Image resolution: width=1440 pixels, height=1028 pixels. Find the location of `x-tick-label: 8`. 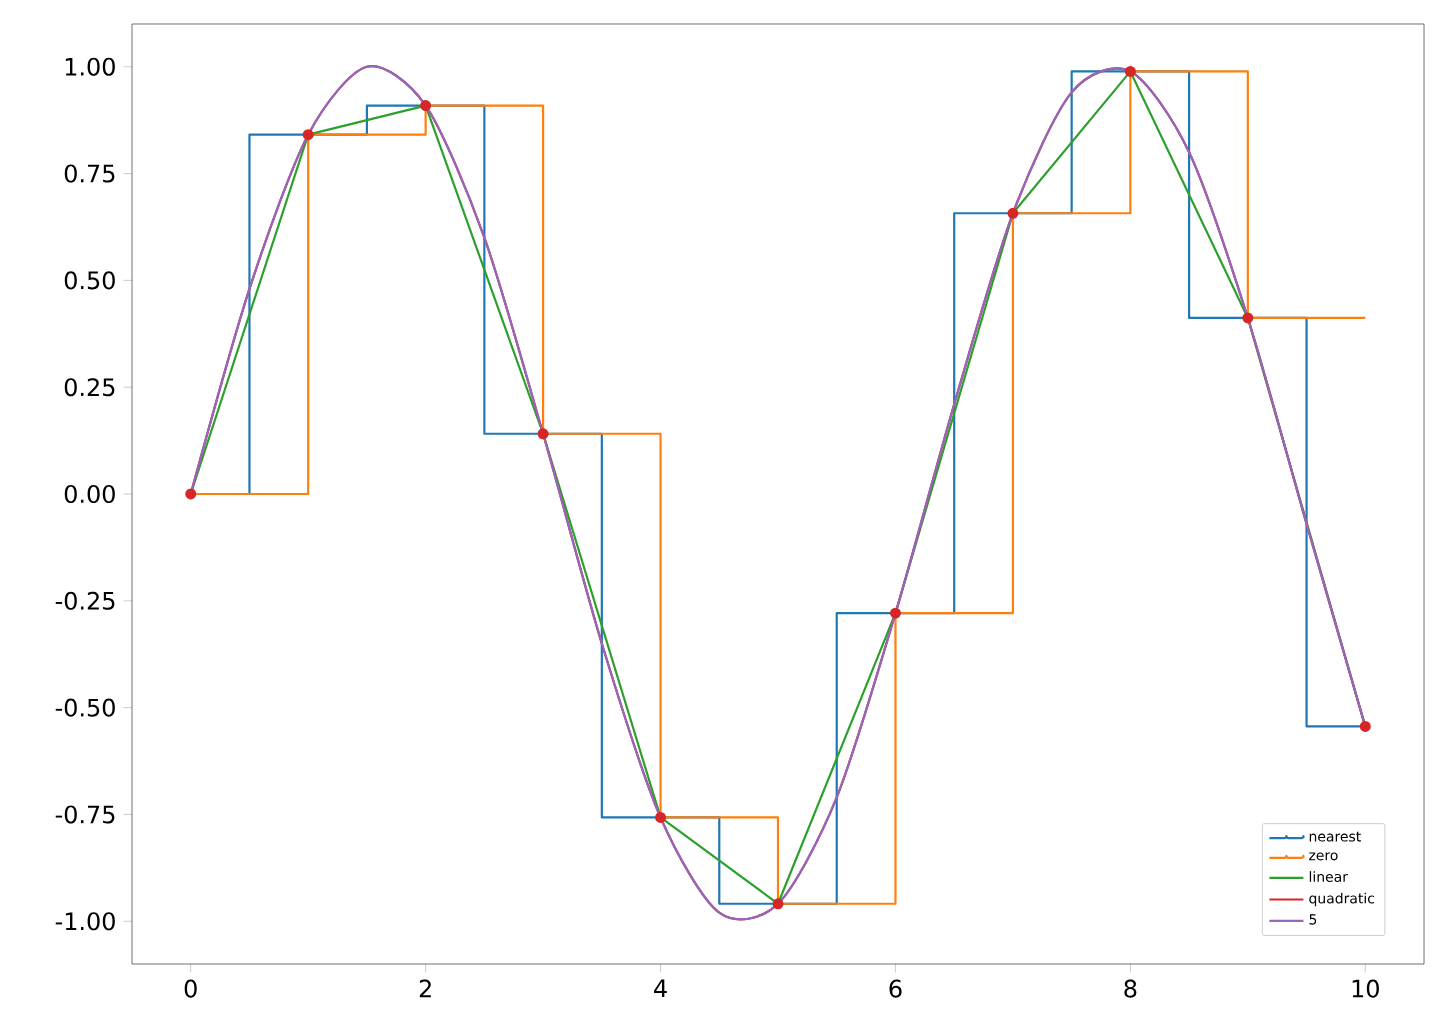

x-tick-label: 8 is located at coordinates (1130, 988).